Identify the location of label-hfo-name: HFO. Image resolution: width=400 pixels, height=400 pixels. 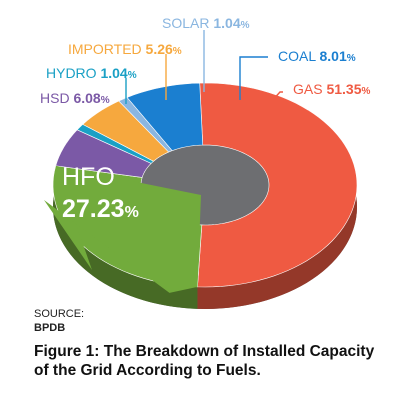
(88, 177).